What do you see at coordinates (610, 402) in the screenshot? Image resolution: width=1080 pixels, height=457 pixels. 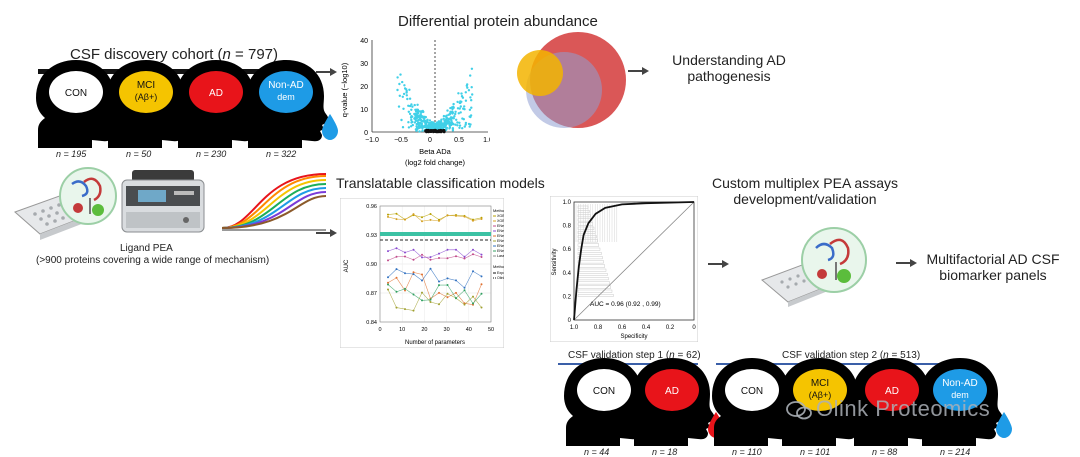 I see `head-silhouette-icon: CON` at bounding box center [610, 402].